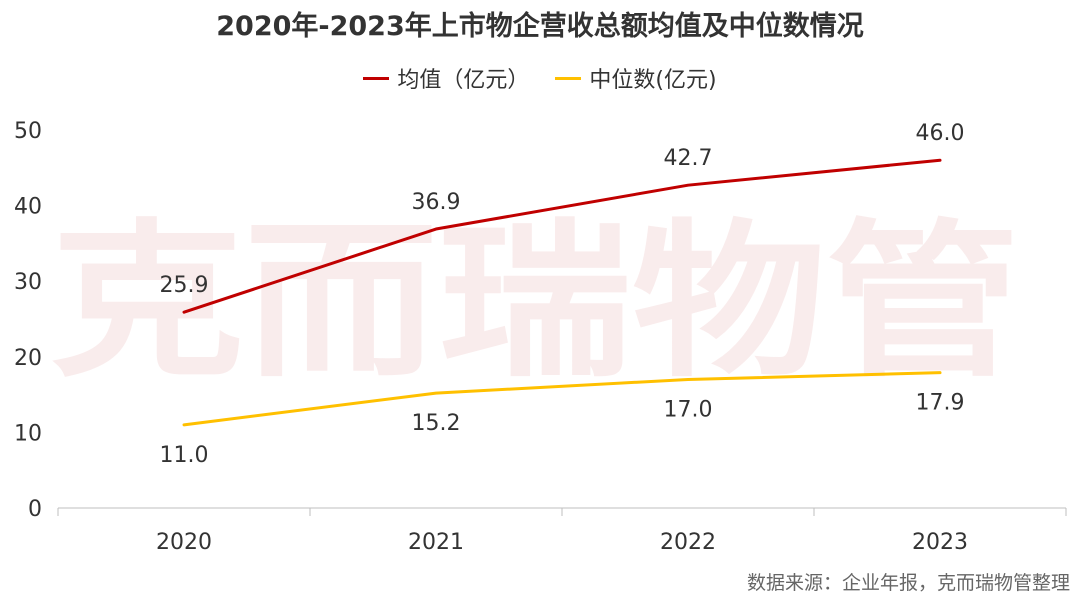 This screenshot has height=603, width=1080. I want to click on y-tick-label: 30, so click(28, 282).